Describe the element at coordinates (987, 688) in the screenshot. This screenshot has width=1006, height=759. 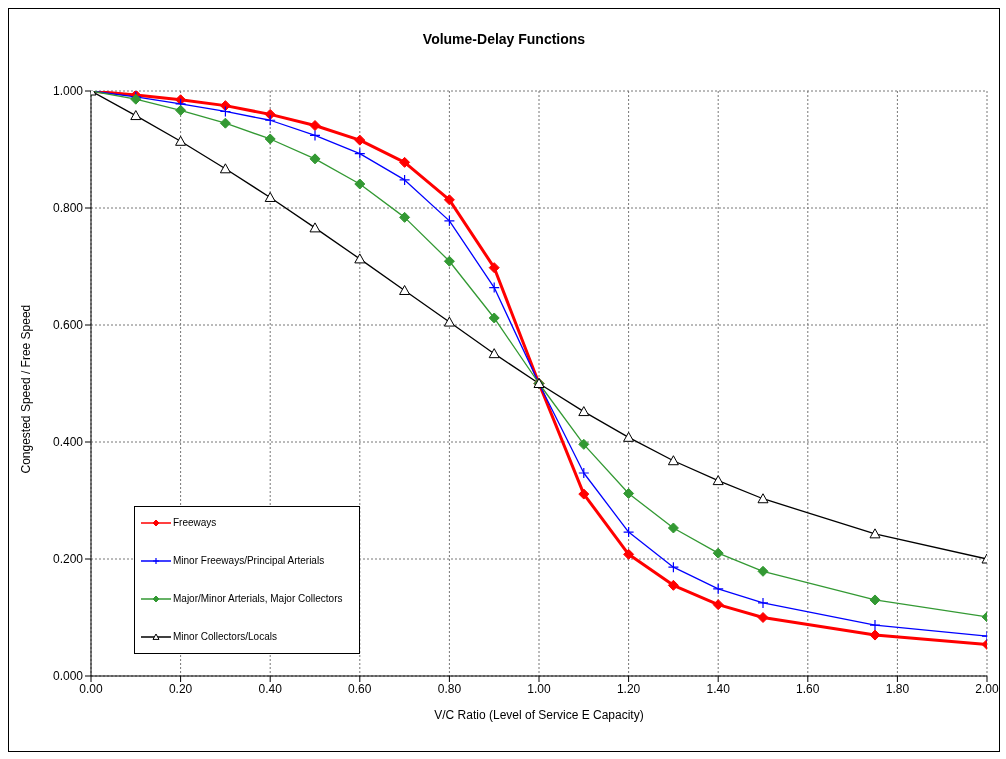
I see `x-tick-label: 2.00` at that location.